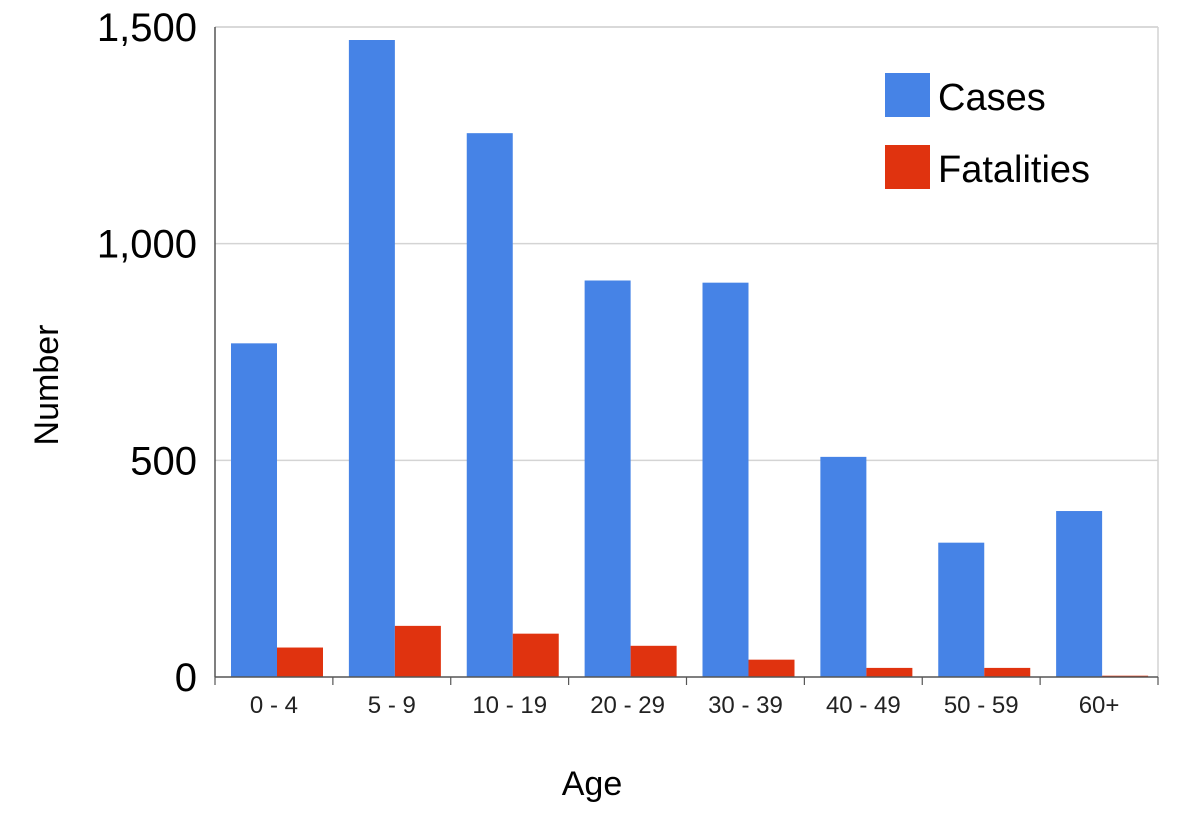 This screenshot has height=818, width=1186. I want to click on x-tick-label-7: 60+, so click(1099, 705).